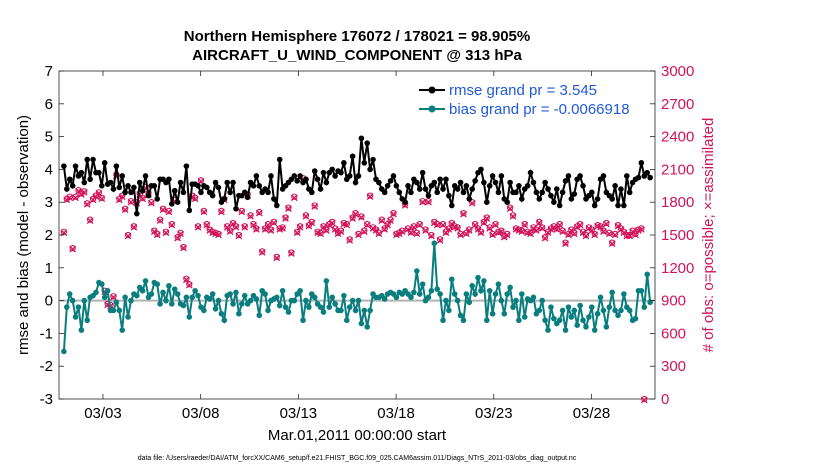 The image size is (830, 470). I want to click on y-tick-label: 2, so click(49, 235).